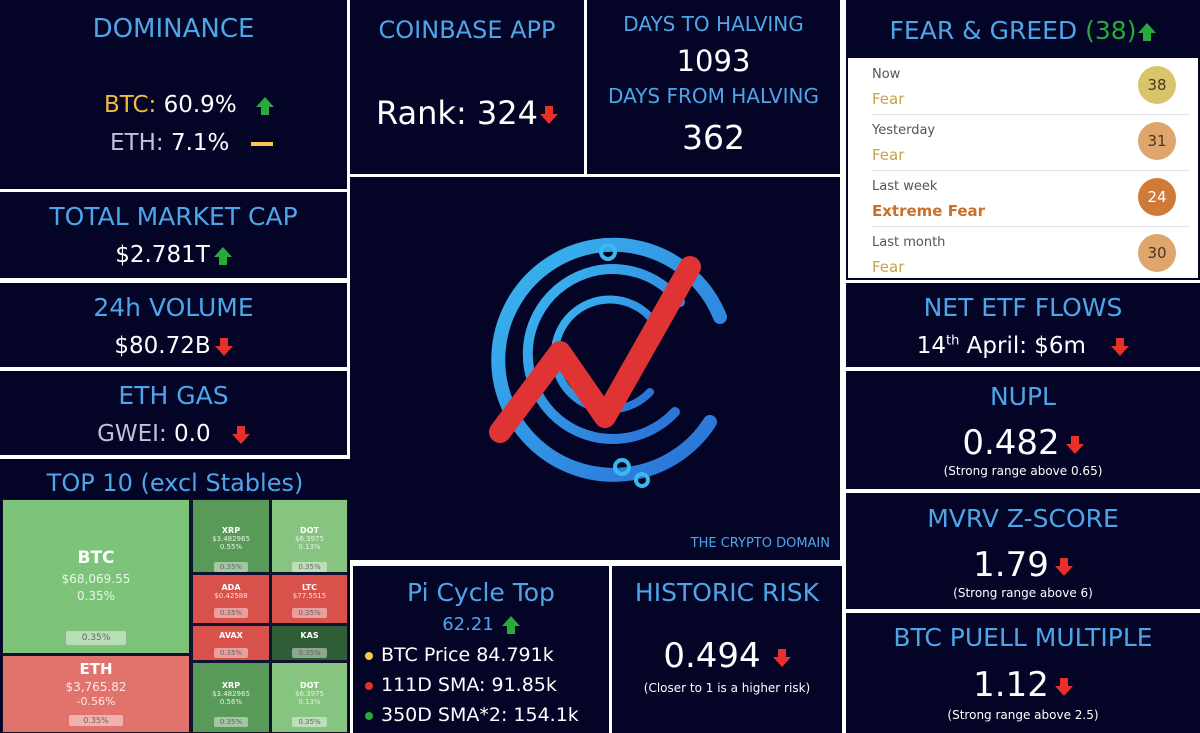 This screenshot has width=1200, height=733. What do you see at coordinates (96, 687) in the screenshot?
I see `tile-price: $3,765.82` at bounding box center [96, 687].